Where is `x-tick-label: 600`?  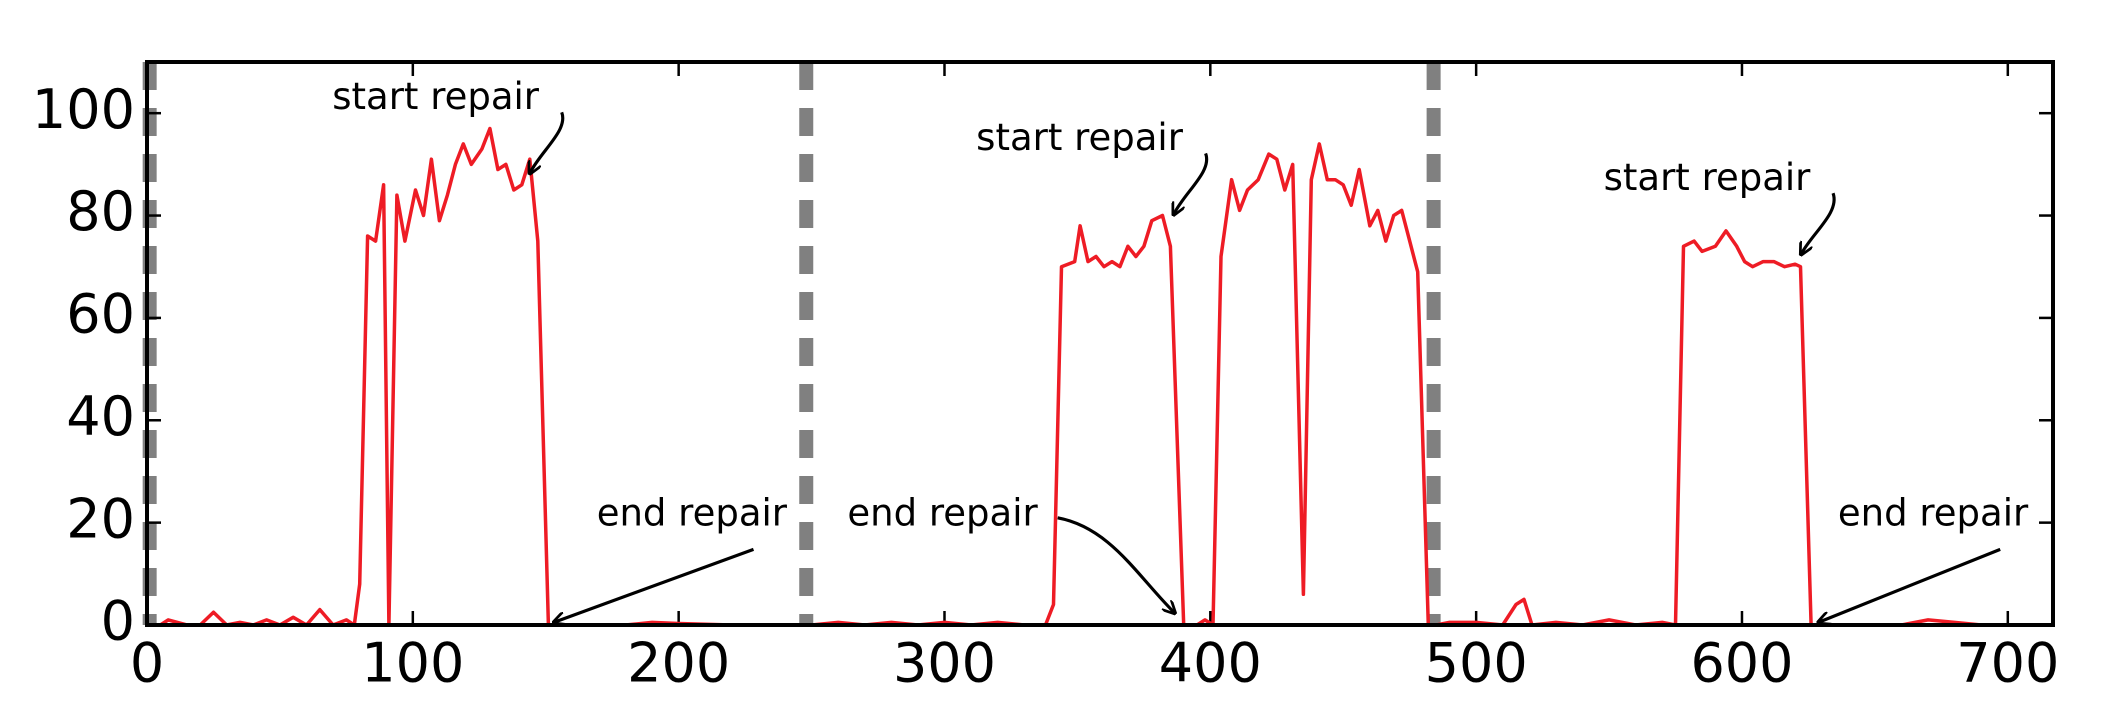
x-tick-label: 600 is located at coordinates (1741, 663).